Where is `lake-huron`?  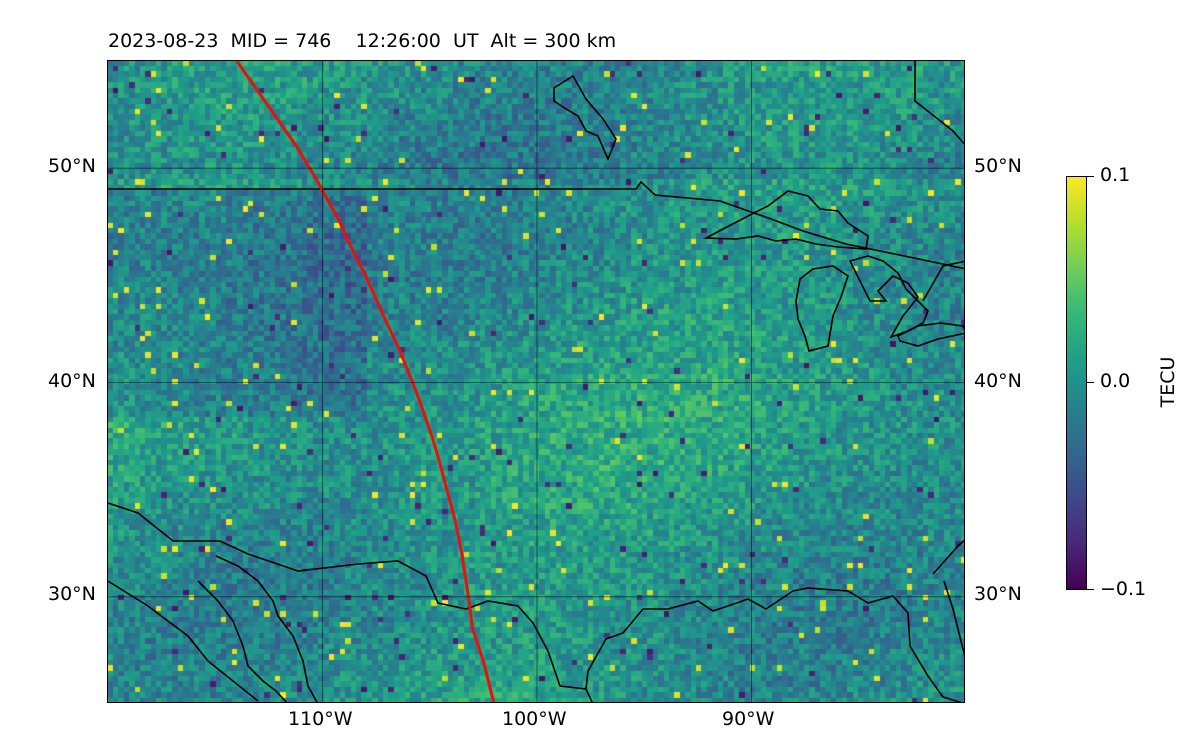
lake-huron is located at coordinates (889, 296).